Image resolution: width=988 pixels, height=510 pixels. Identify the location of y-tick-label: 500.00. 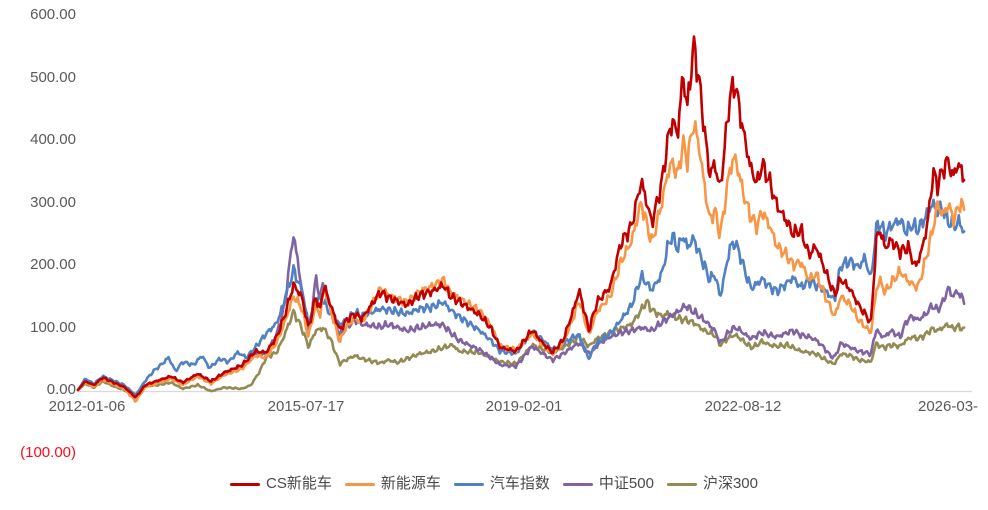
(53, 77).